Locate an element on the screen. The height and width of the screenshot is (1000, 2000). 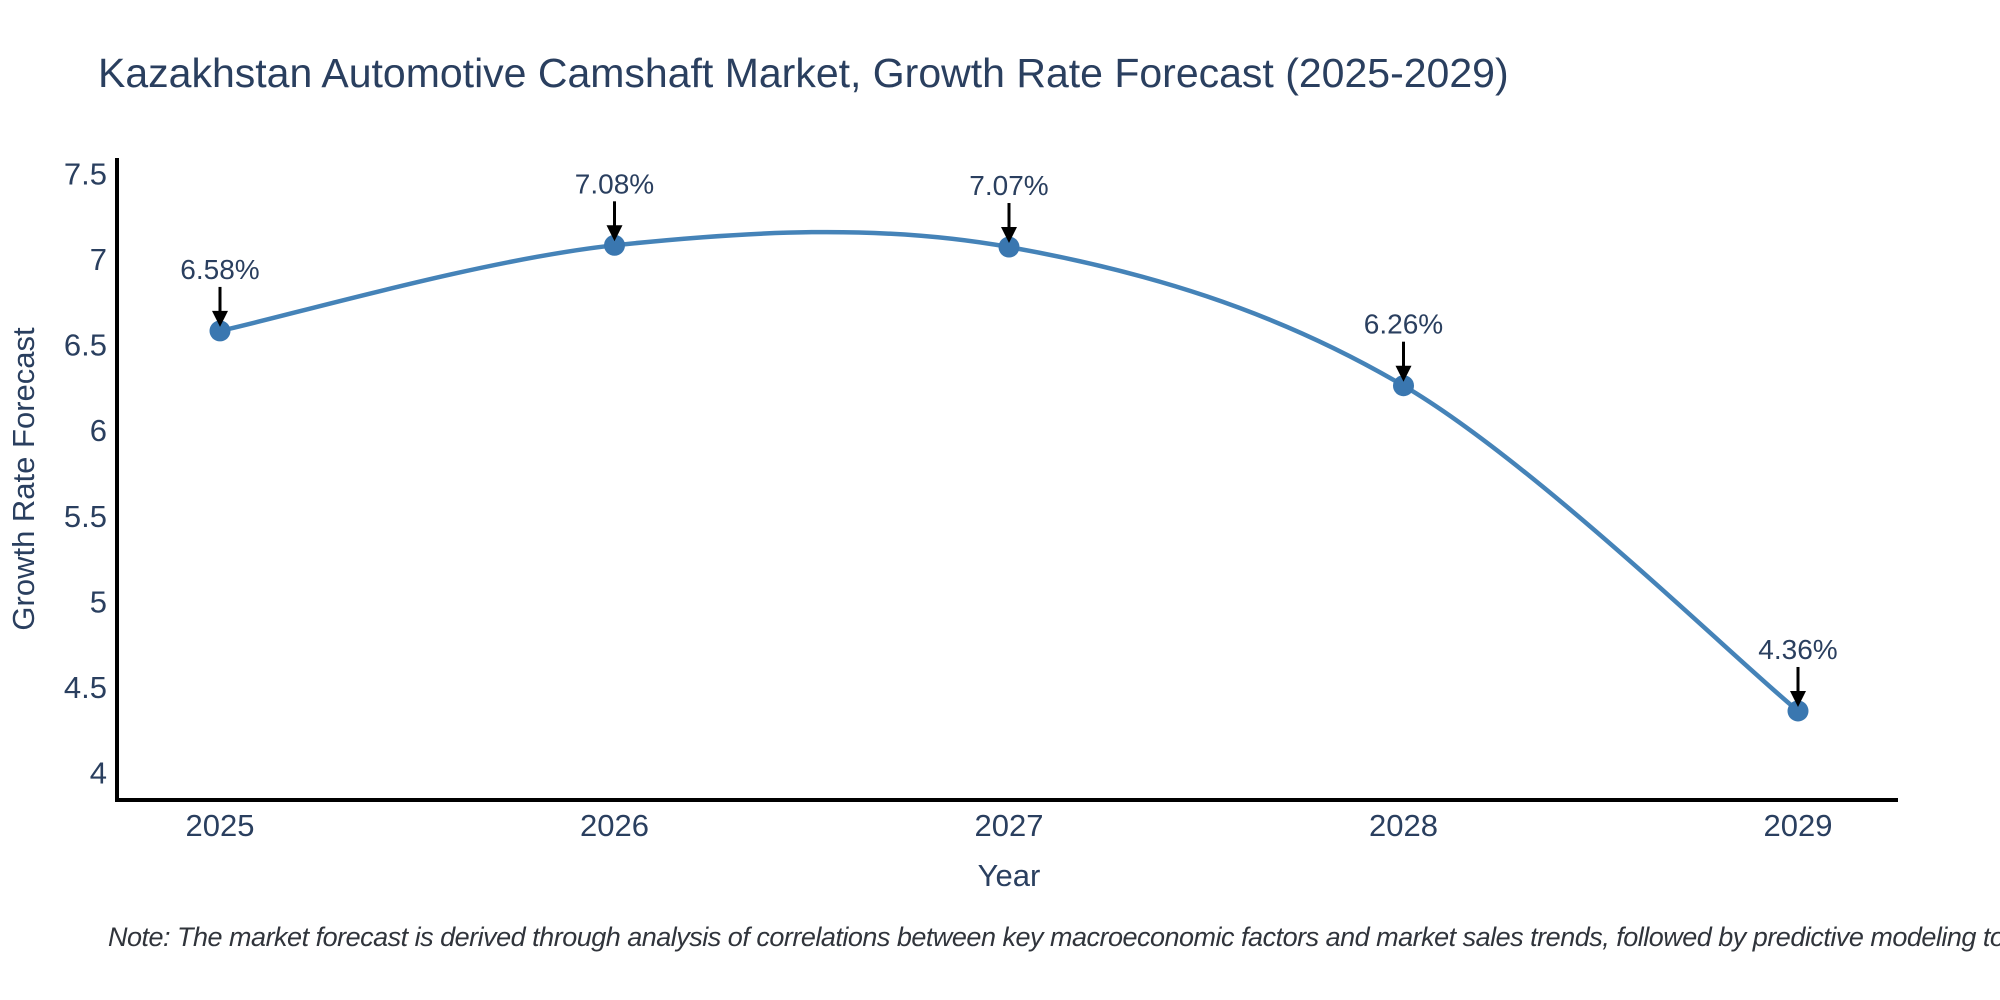
point-value-label: 7.08% is located at coordinates (614, 183).